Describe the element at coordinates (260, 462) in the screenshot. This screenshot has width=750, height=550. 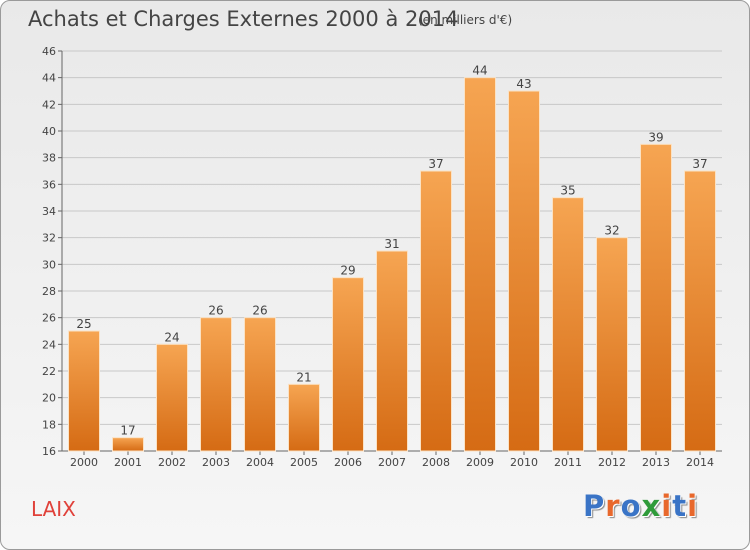
I see `x-tick-label: 2004` at that location.